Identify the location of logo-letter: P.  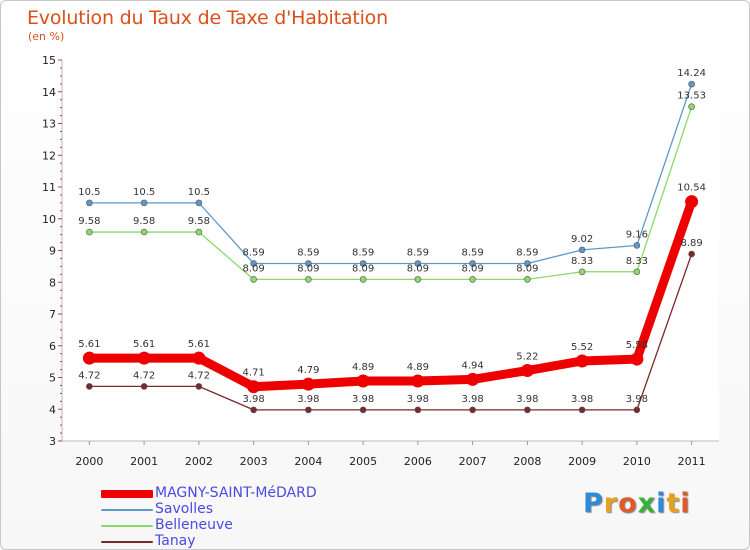
(593, 503).